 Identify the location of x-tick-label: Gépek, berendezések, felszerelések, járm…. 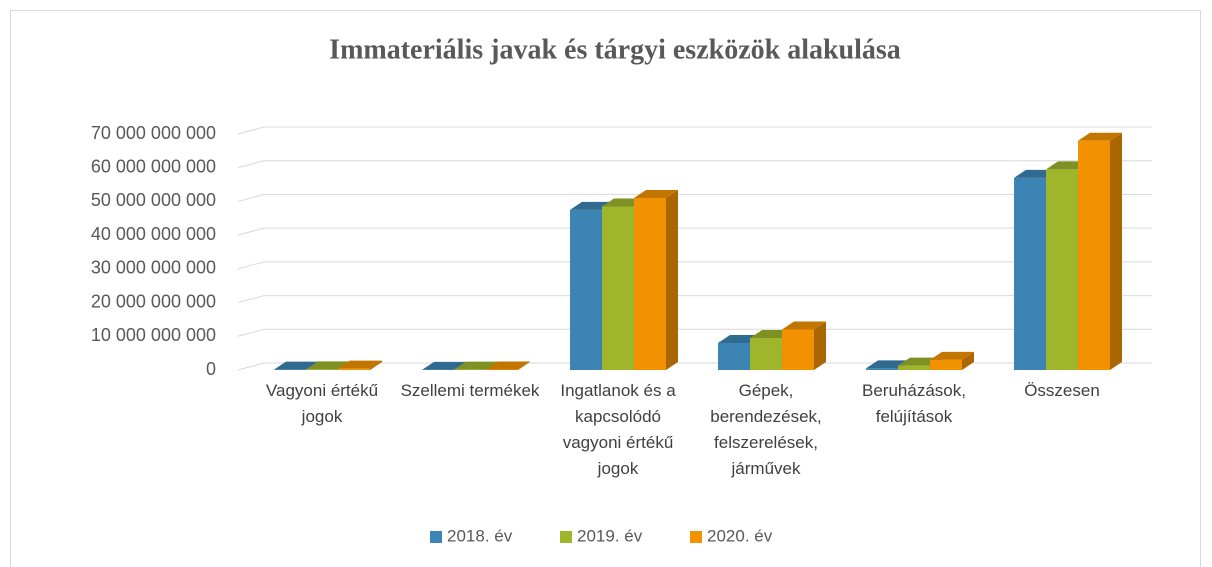
(766, 429).